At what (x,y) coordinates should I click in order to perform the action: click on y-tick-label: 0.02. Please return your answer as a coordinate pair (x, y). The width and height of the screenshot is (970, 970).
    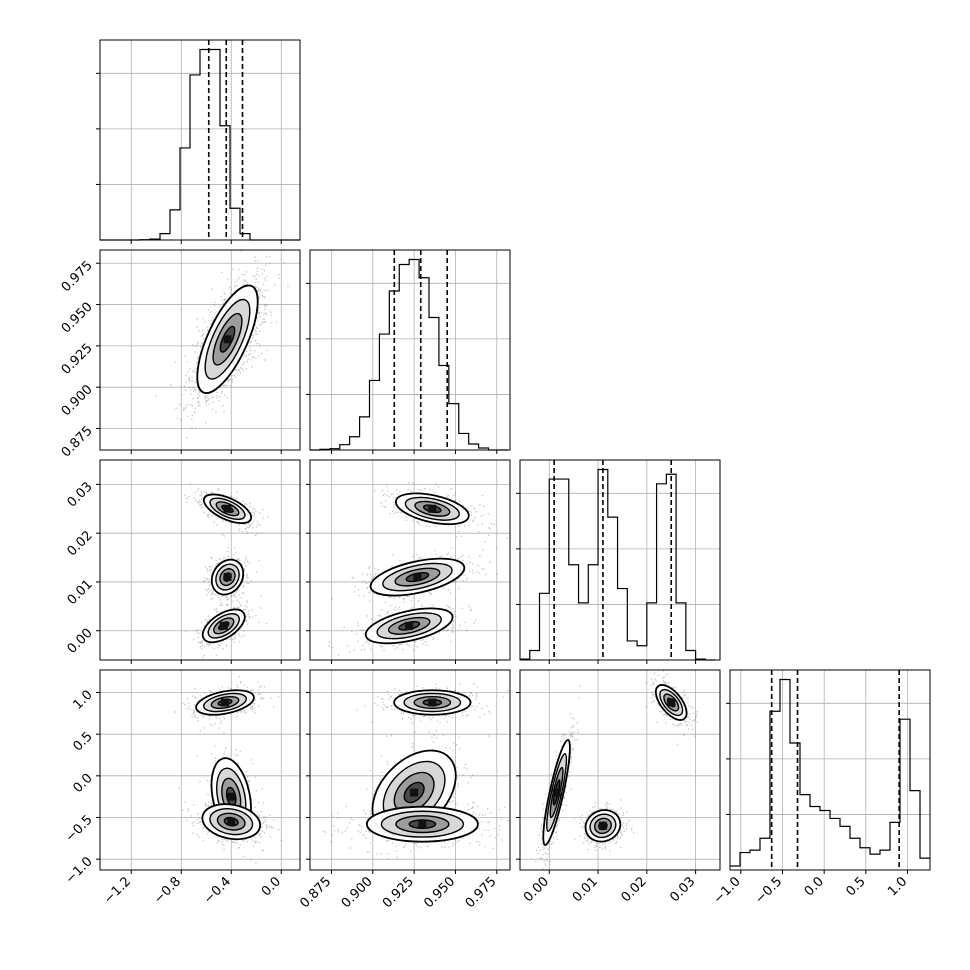
    Looking at the image, I should click on (80, 543).